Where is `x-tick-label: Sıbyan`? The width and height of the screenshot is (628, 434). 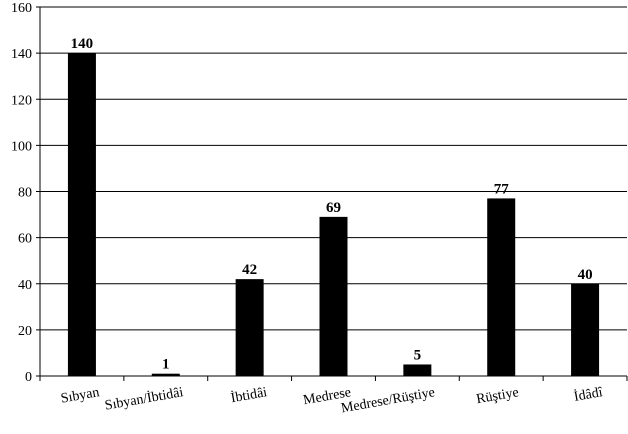
x-tick-label: Sıbyan is located at coordinates (80, 396).